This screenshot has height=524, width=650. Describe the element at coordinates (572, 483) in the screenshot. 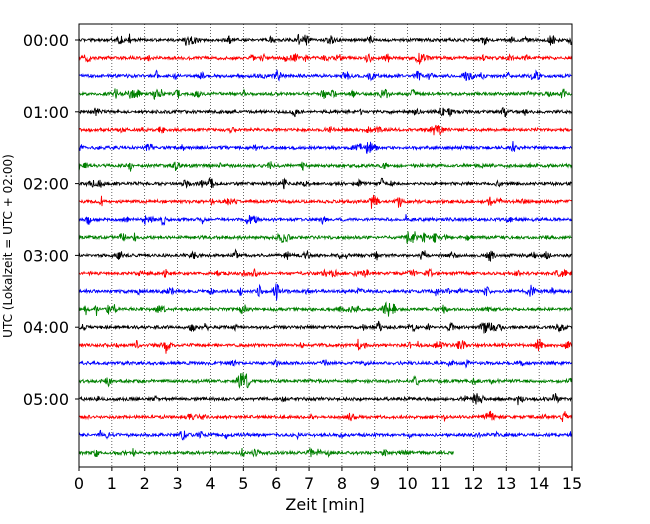

I see `x-tick-label-15: 15` at that location.